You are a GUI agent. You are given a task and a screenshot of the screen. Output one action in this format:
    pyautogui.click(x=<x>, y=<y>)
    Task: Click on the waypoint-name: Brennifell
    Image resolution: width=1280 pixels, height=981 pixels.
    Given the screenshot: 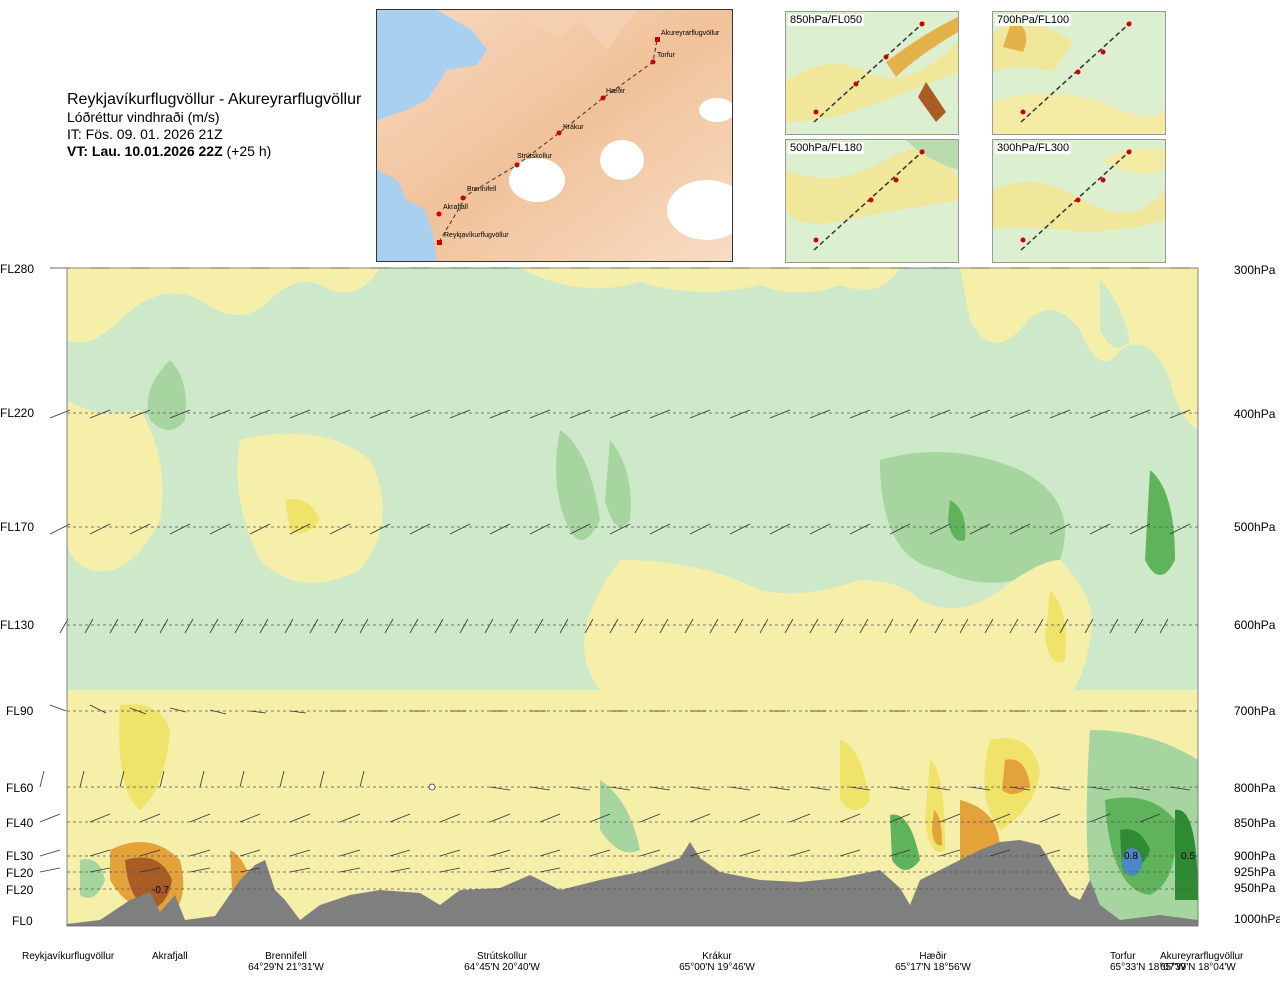 What is the action you would take?
    pyautogui.click(x=286, y=956)
    